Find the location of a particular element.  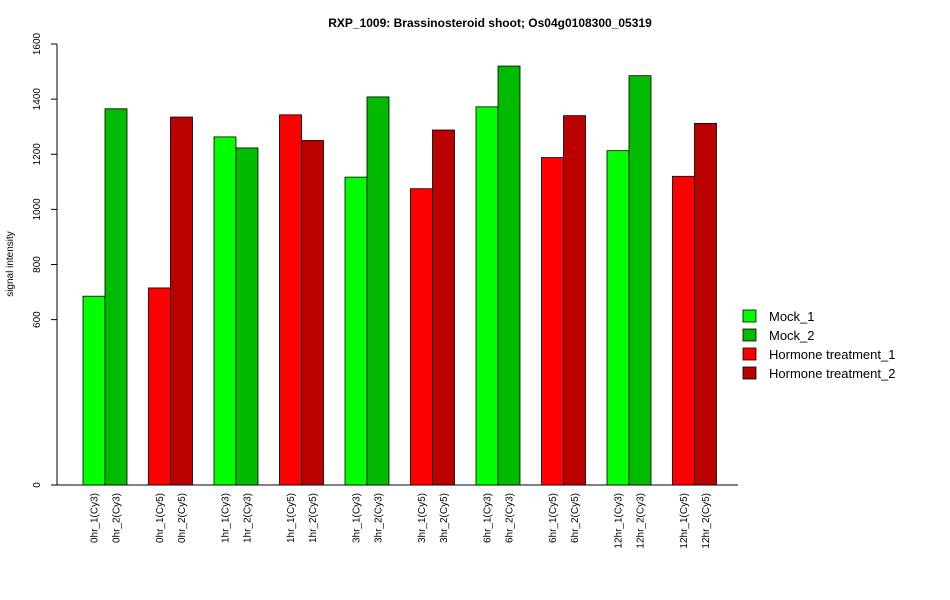

y-tick-label: 1400 is located at coordinates (37, 99).